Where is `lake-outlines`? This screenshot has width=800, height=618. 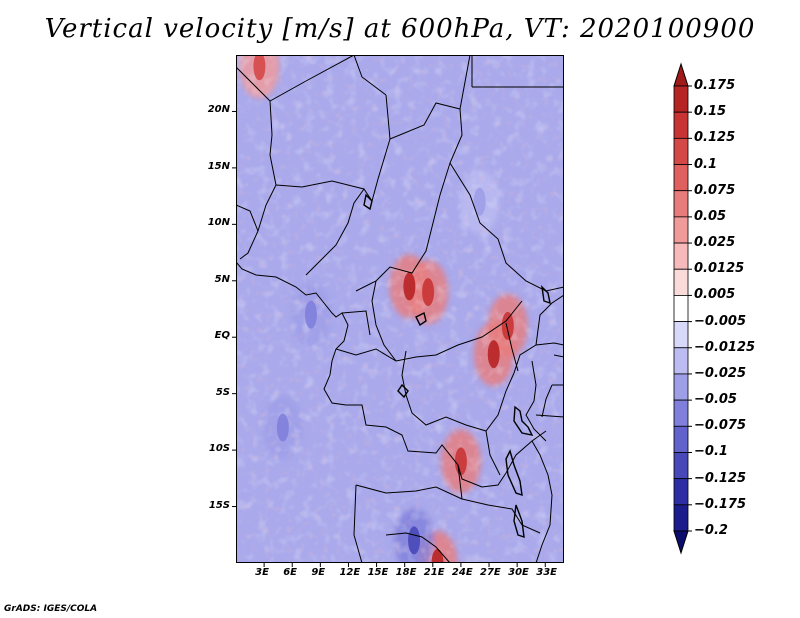
lake-outlines is located at coordinates (457, 366).